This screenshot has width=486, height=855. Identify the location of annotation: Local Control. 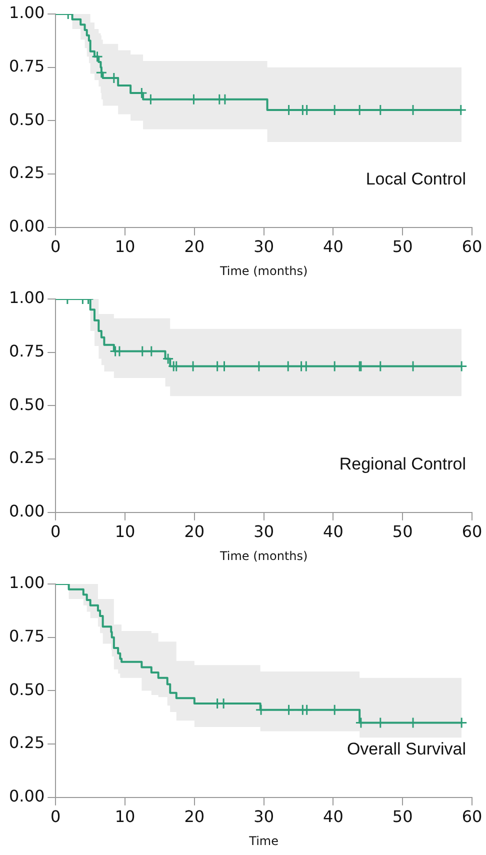
(416, 179).